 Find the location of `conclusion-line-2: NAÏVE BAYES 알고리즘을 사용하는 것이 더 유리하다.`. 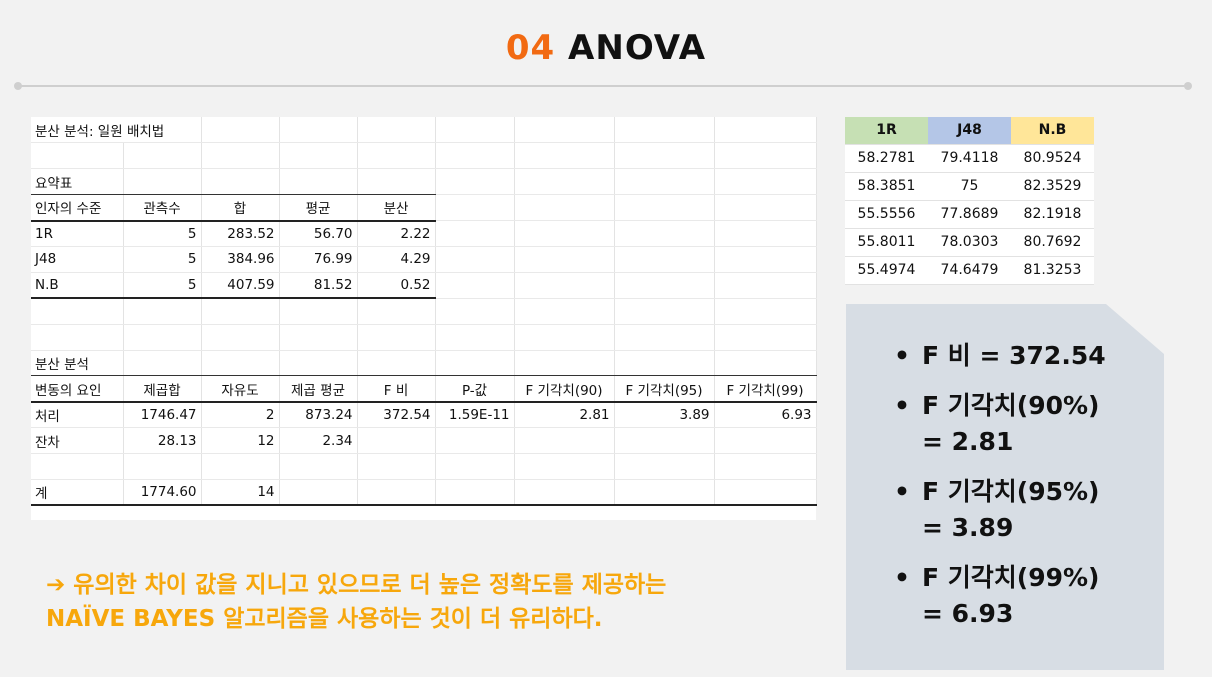

conclusion-line-2: NAÏVE BAYES 알고리즘을 사용하는 것이 더 유리하다. is located at coordinates (324, 619).